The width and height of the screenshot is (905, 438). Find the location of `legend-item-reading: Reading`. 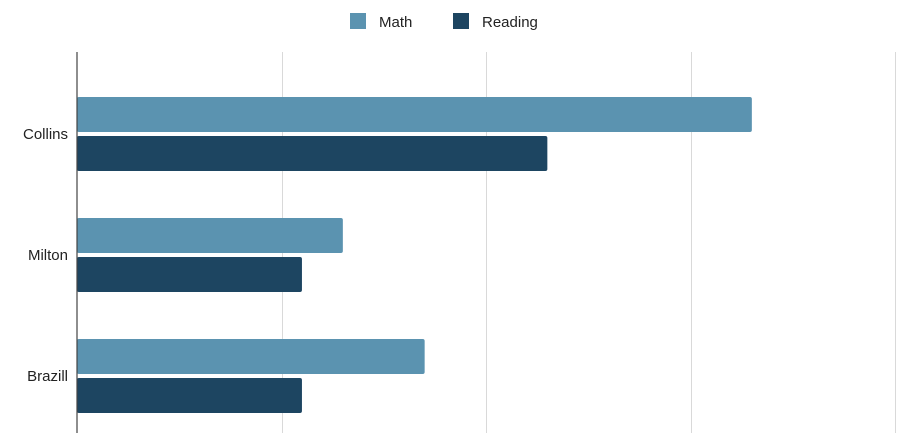

legend-item-reading: Reading is located at coordinates (495, 22).